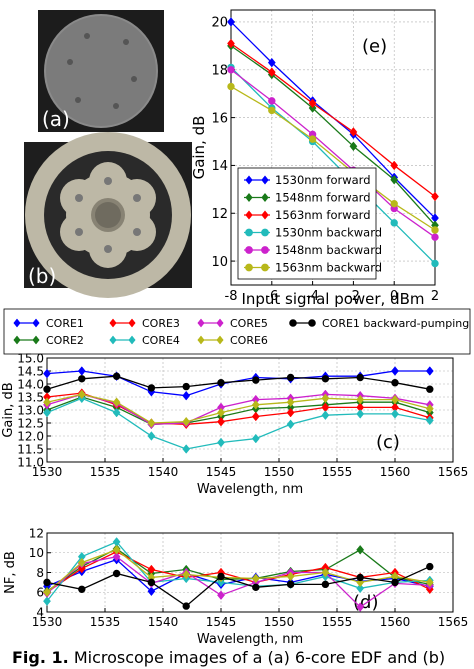 The image size is (474, 669). I want to click on y-tick-label: 14.0, so click(30, 384).